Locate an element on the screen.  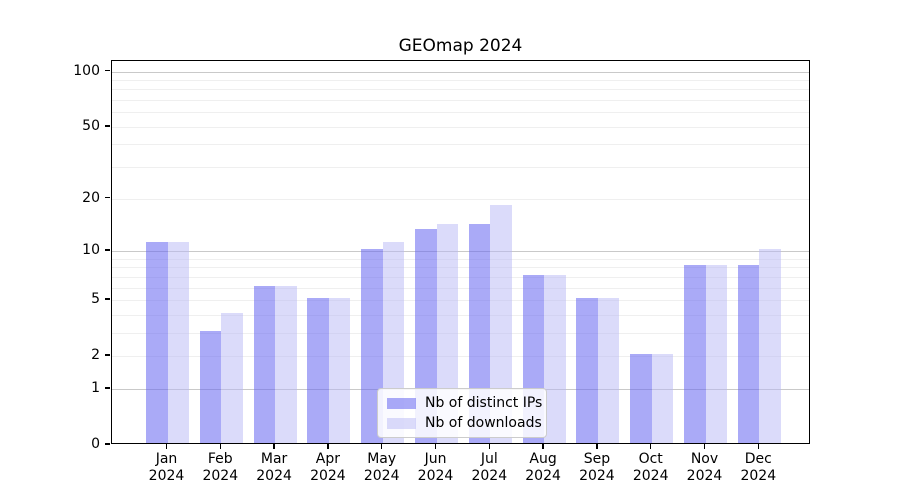
x-tick-label: Dec 2024 is located at coordinates (758, 468).